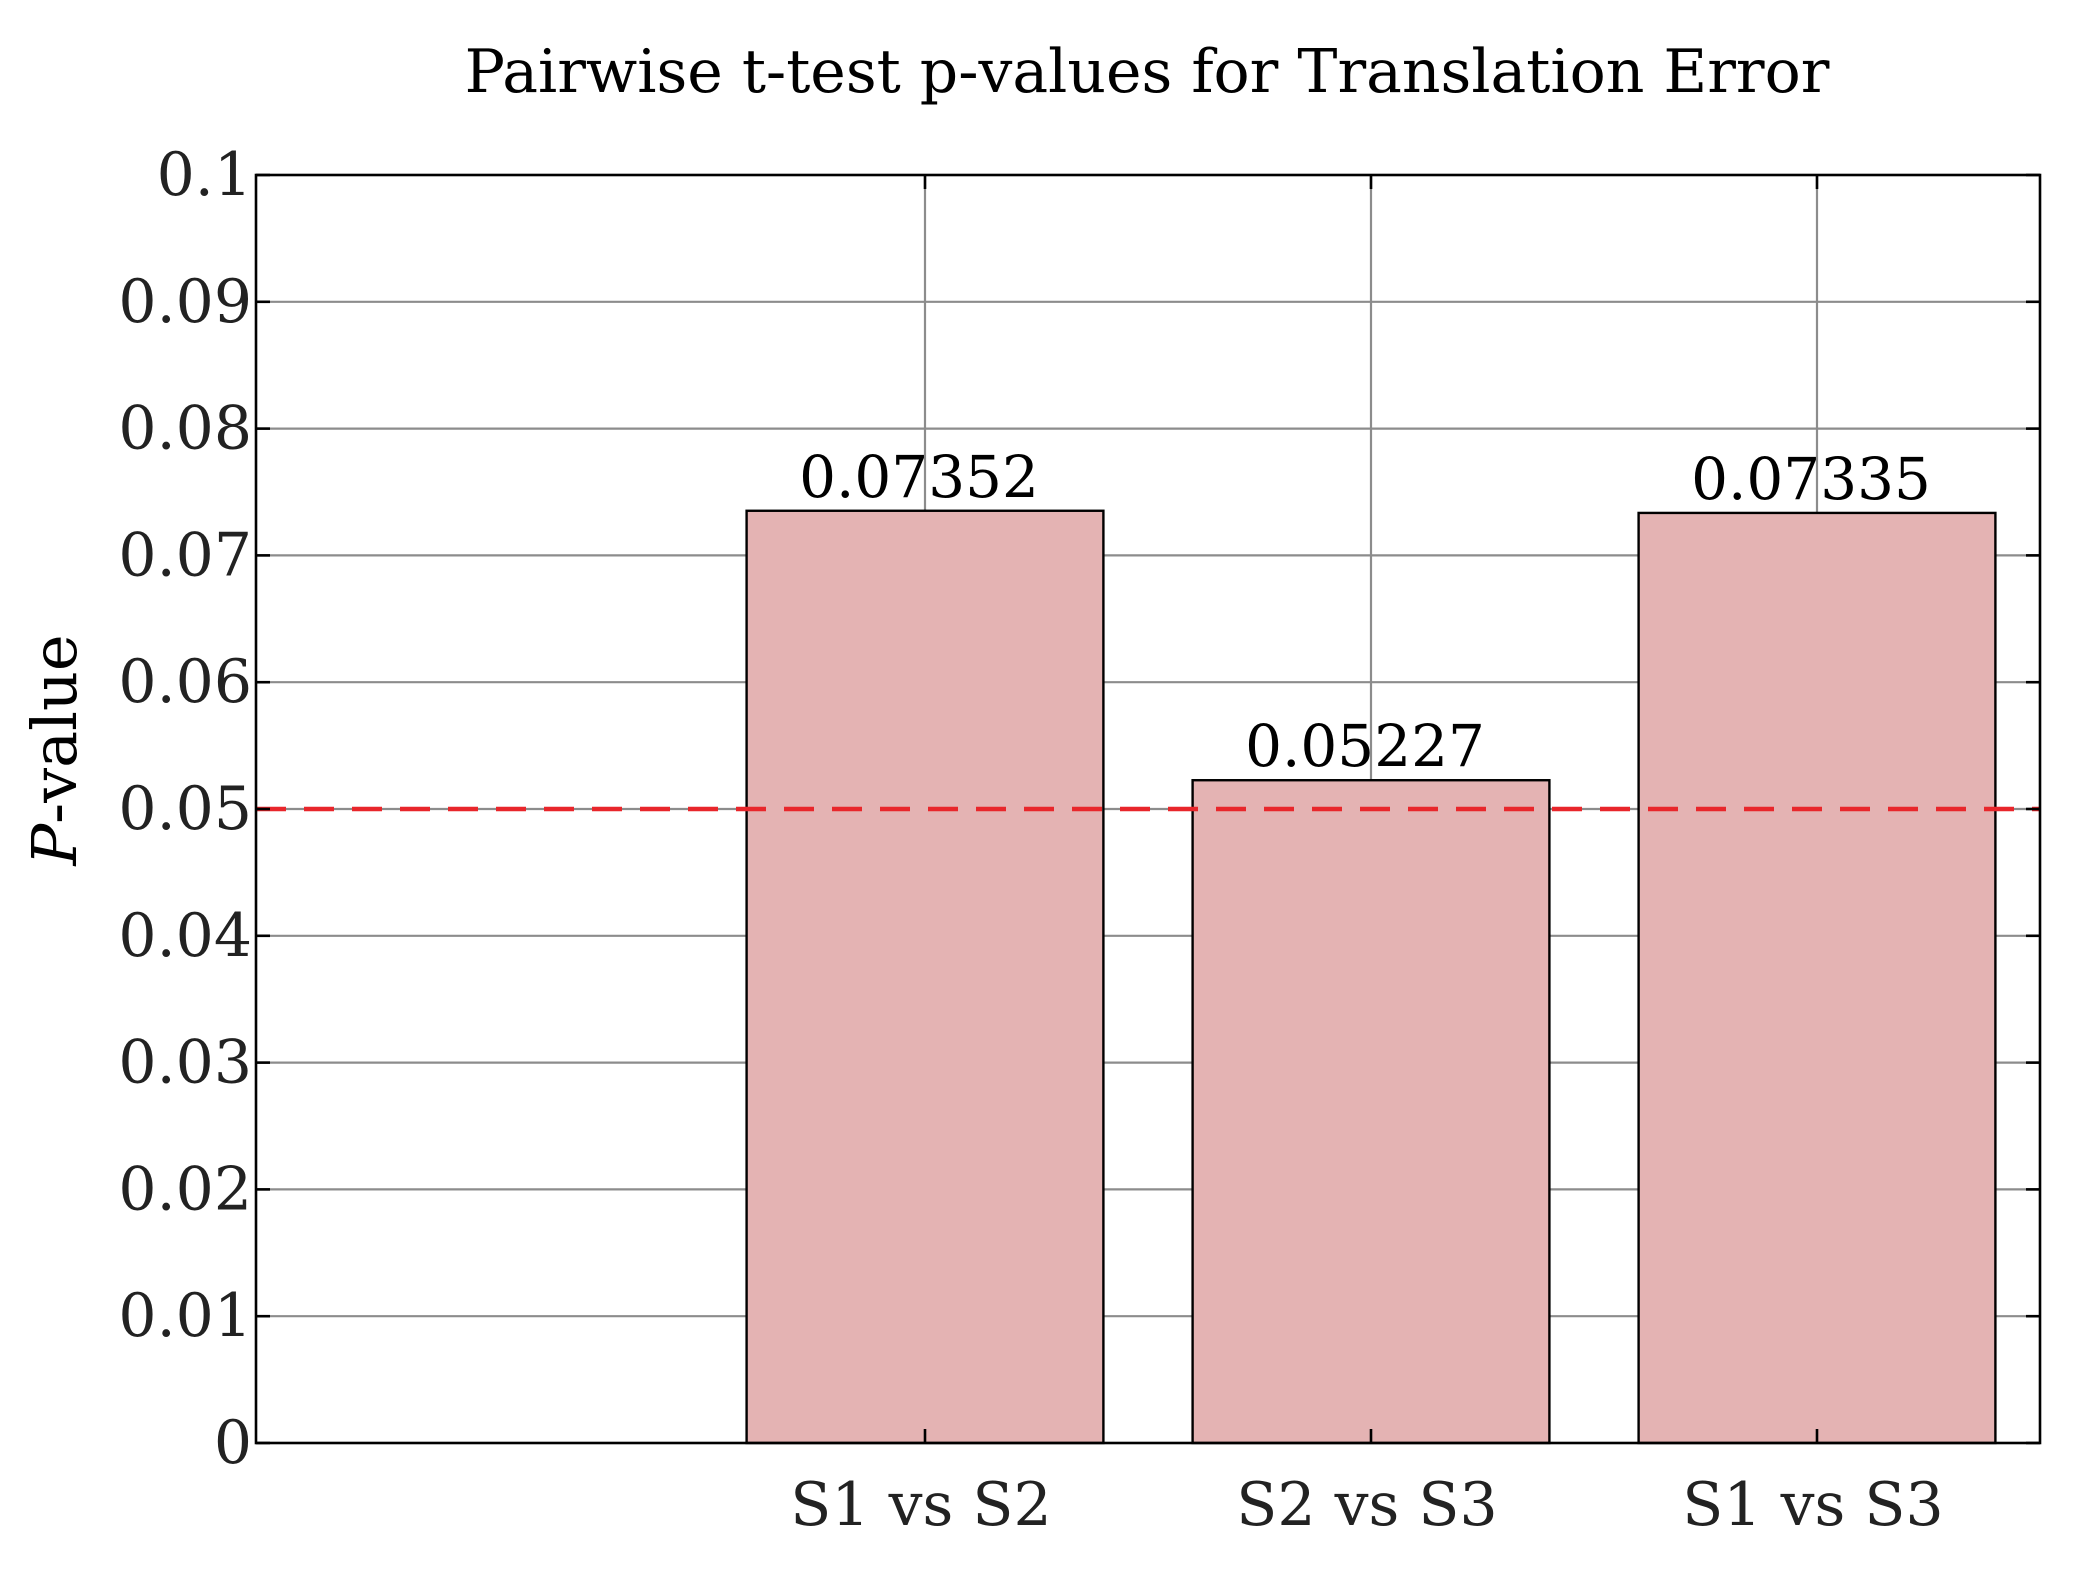 Image resolution: width=2085 pixels, height=1569 pixels. I want to click on x-tick-label: S1 vs S3, so click(1812, 1505).